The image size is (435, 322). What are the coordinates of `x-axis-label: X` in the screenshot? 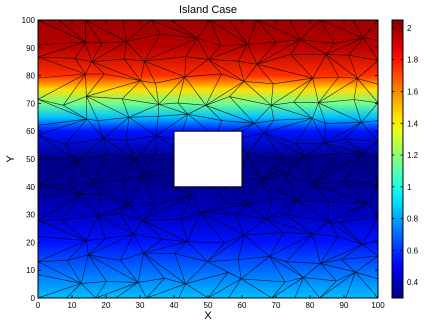 It's located at (208, 316).